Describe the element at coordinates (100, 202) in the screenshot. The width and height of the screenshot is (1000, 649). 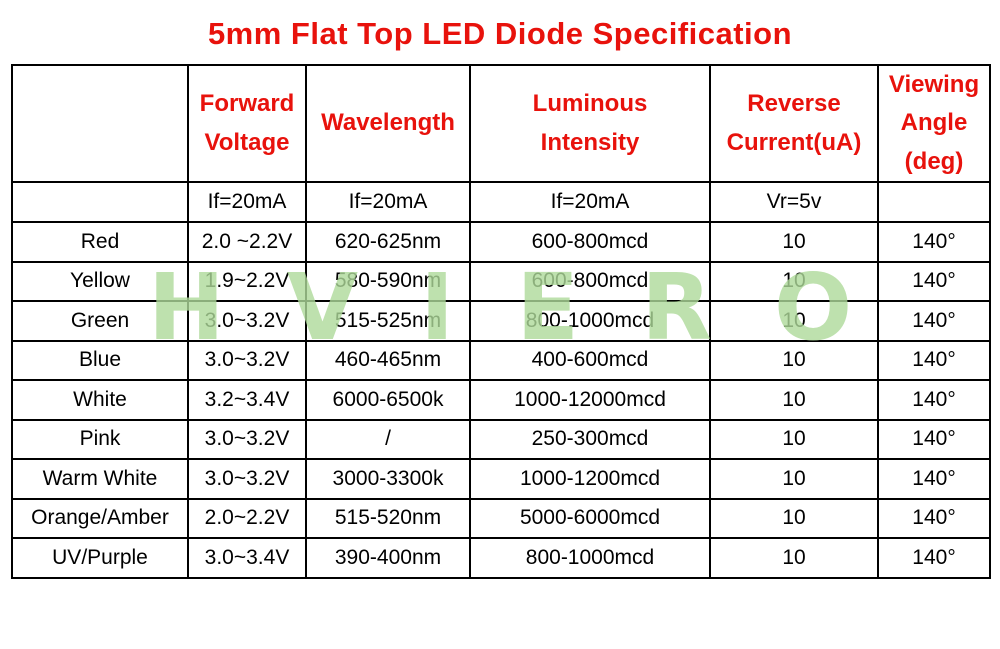
I see `condition-cell-empty` at that location.